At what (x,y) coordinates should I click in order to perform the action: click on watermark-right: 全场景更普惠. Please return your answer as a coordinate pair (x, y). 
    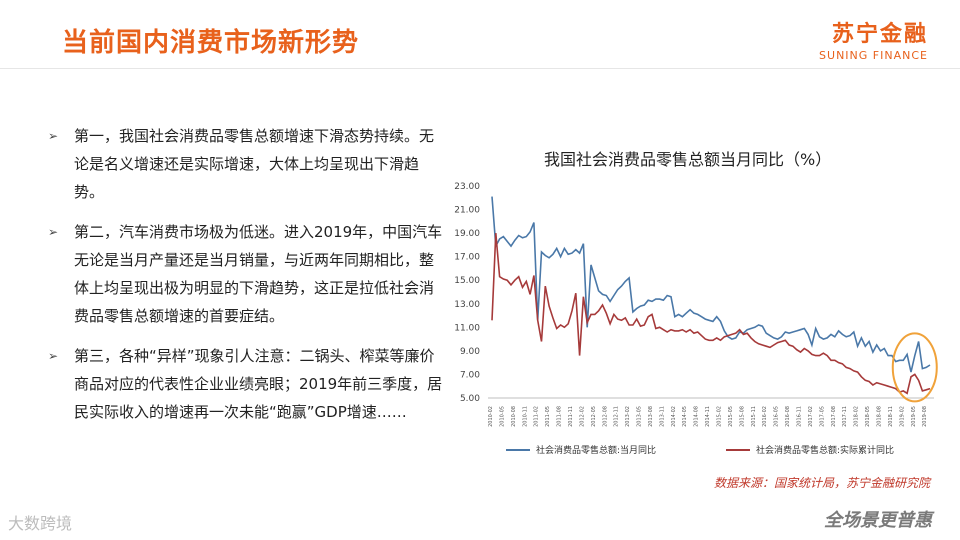
    Looking at the image, I should click on (878, 520).